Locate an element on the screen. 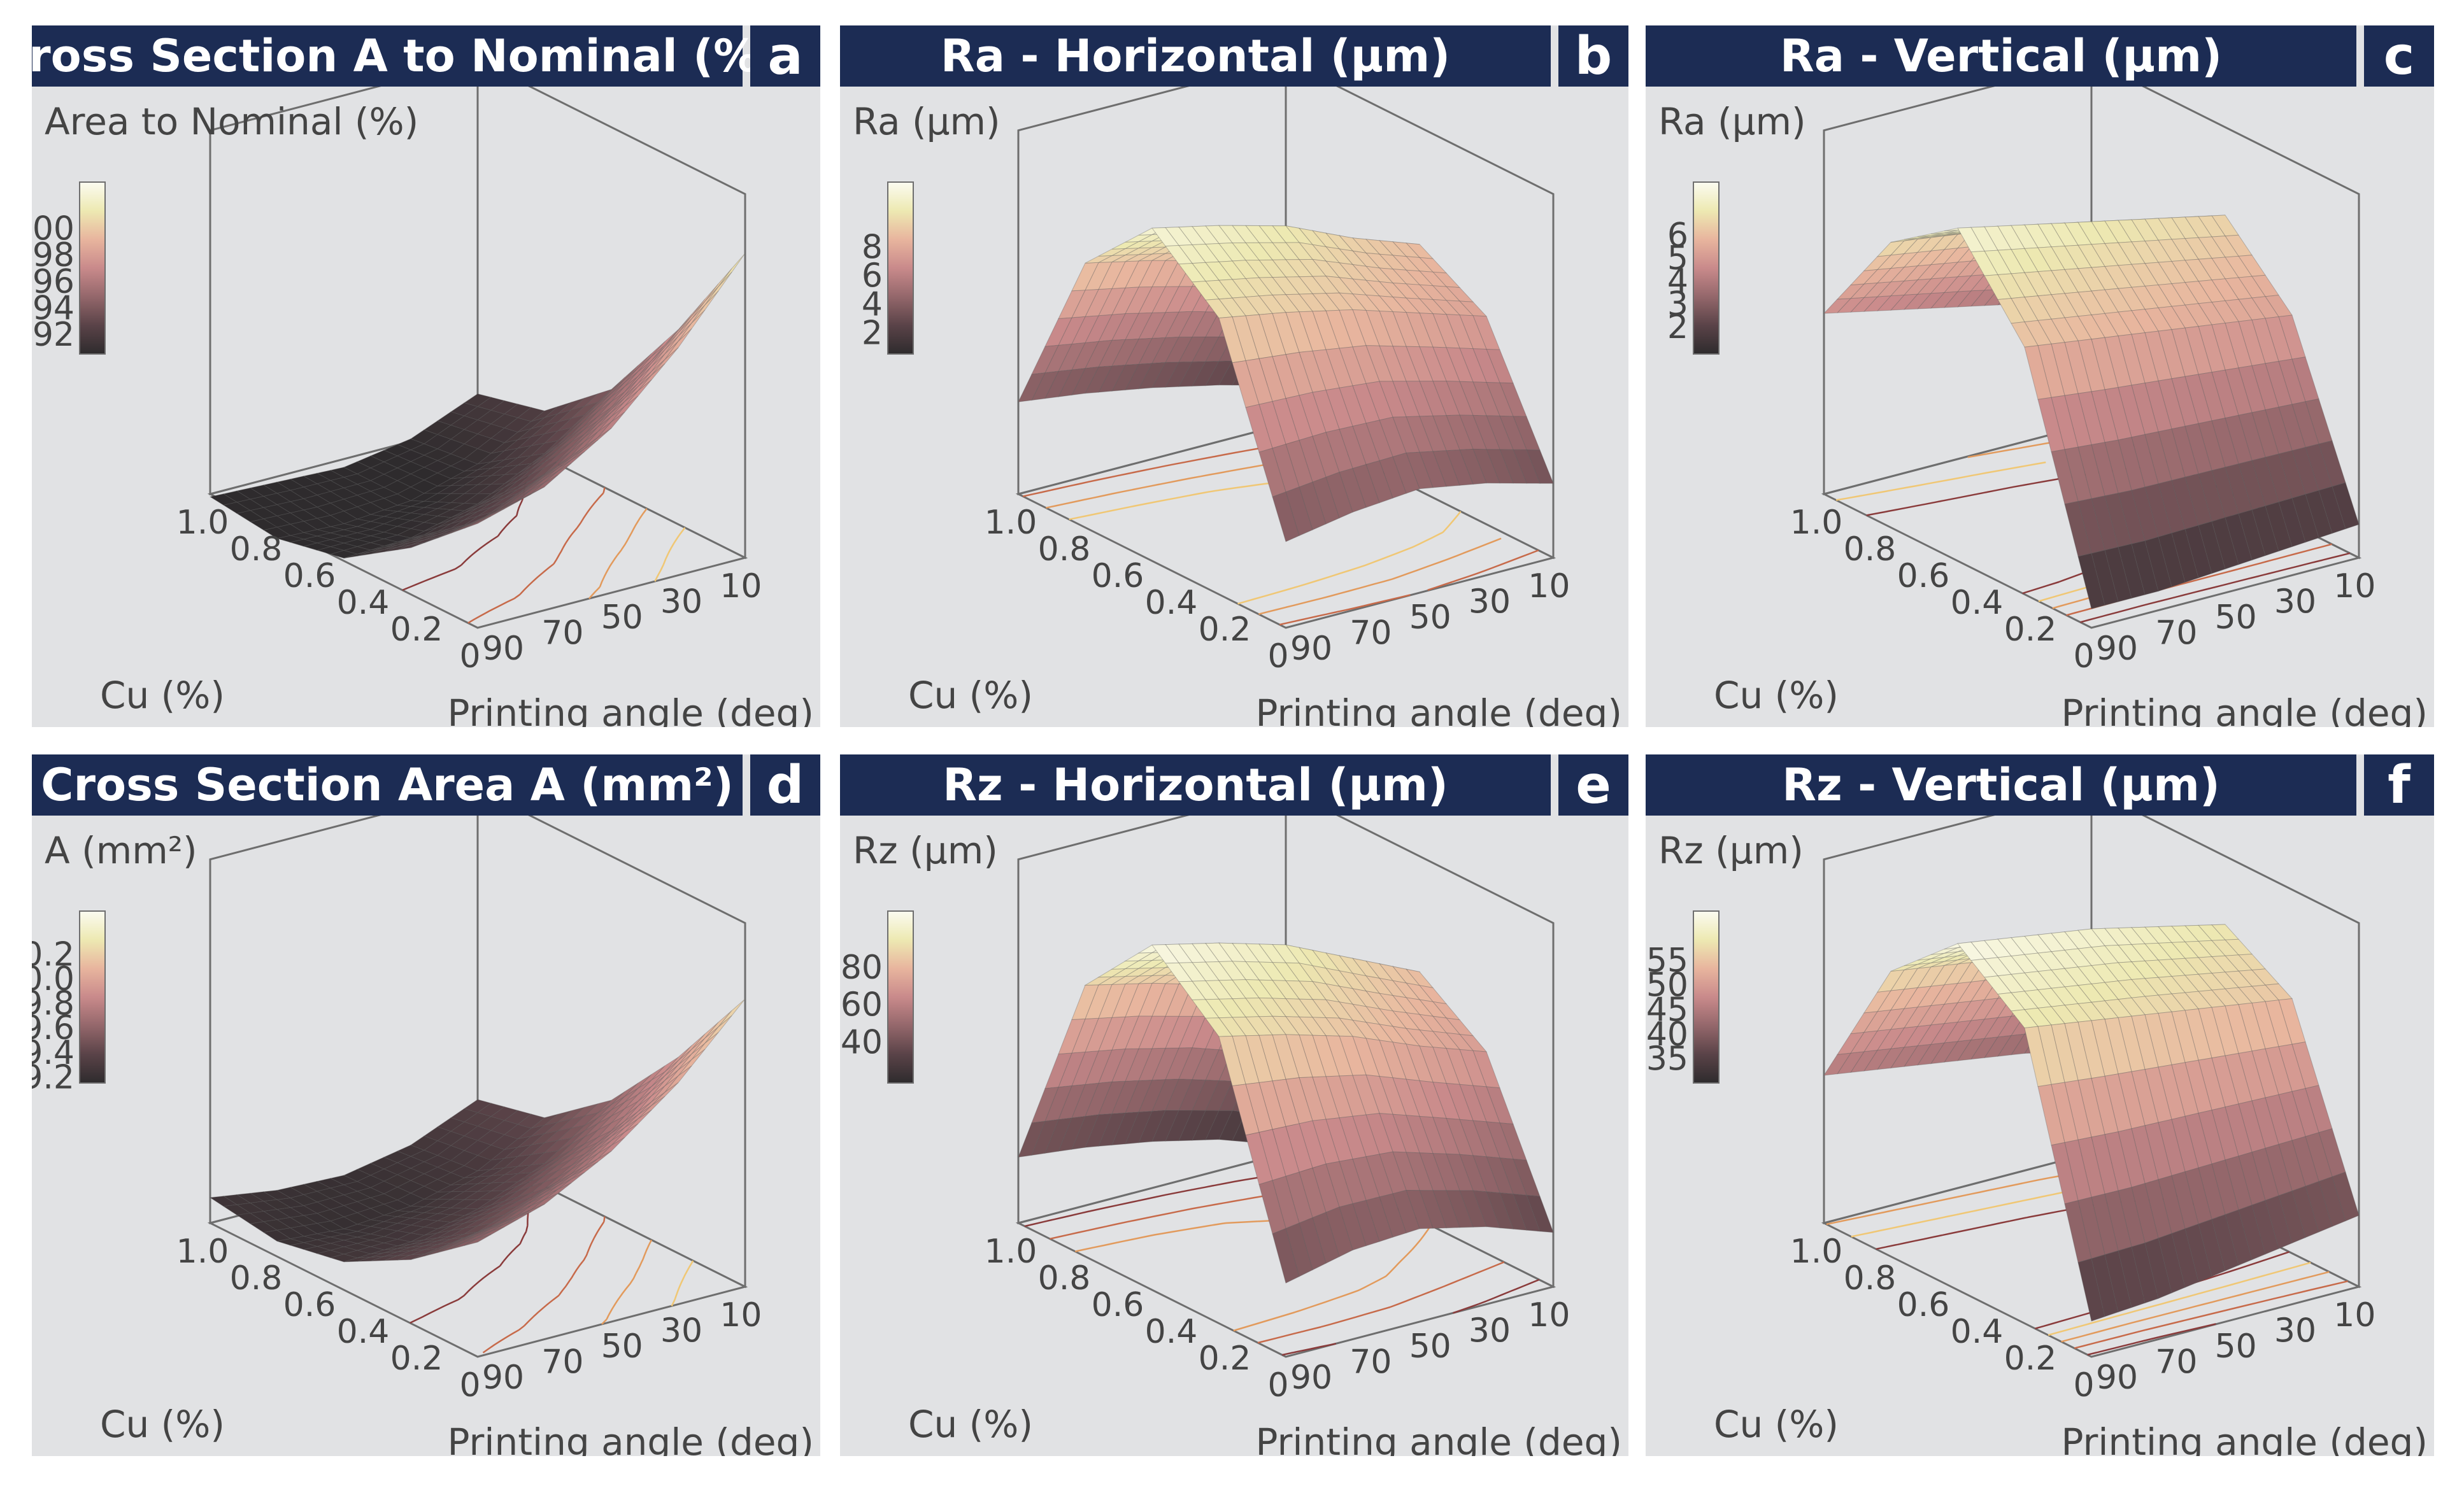  panel-letter: c is located at coordinates (2399, 56).